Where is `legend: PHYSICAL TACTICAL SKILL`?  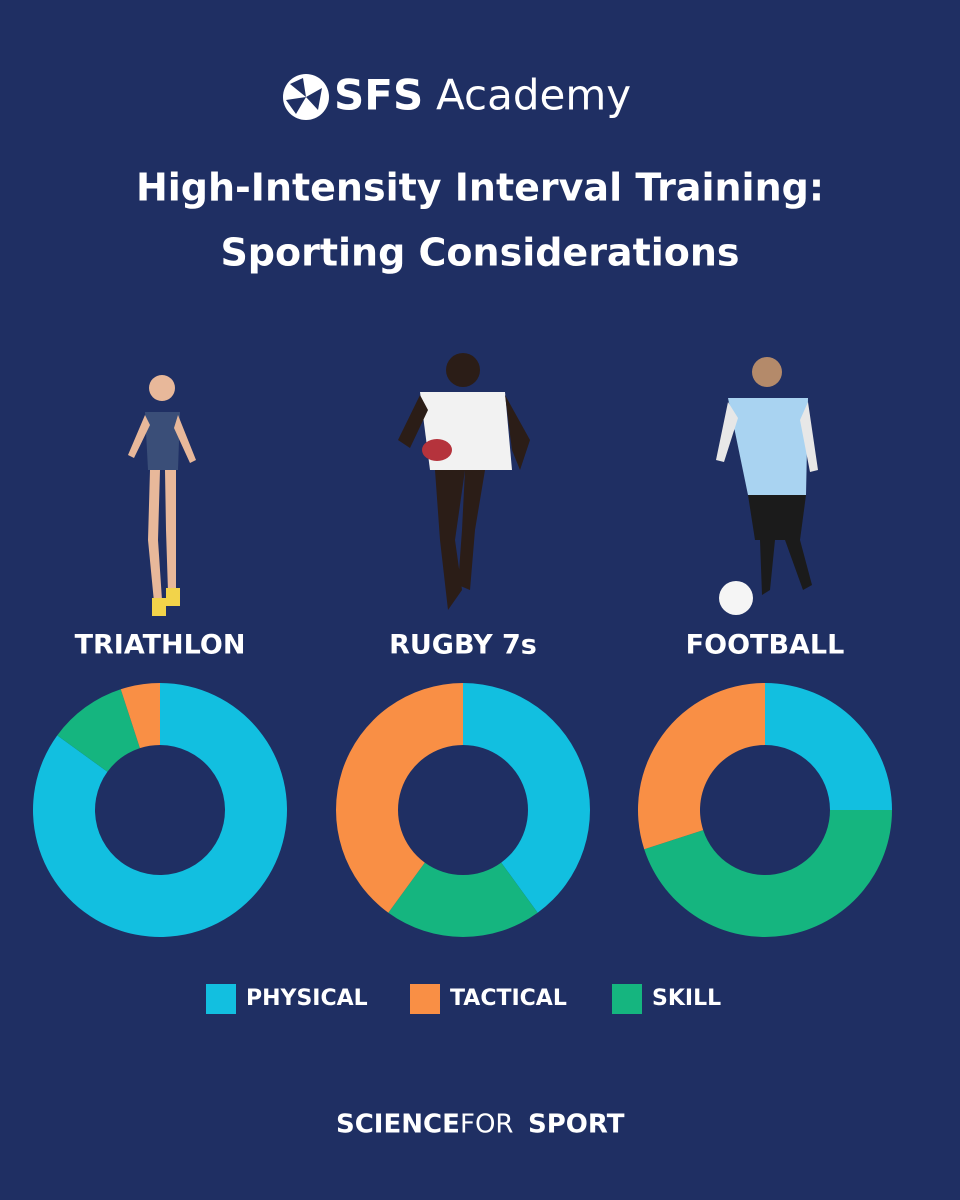 legend: PHYSICAL TACTICAL SKILL is located at coordinates (463, 999).